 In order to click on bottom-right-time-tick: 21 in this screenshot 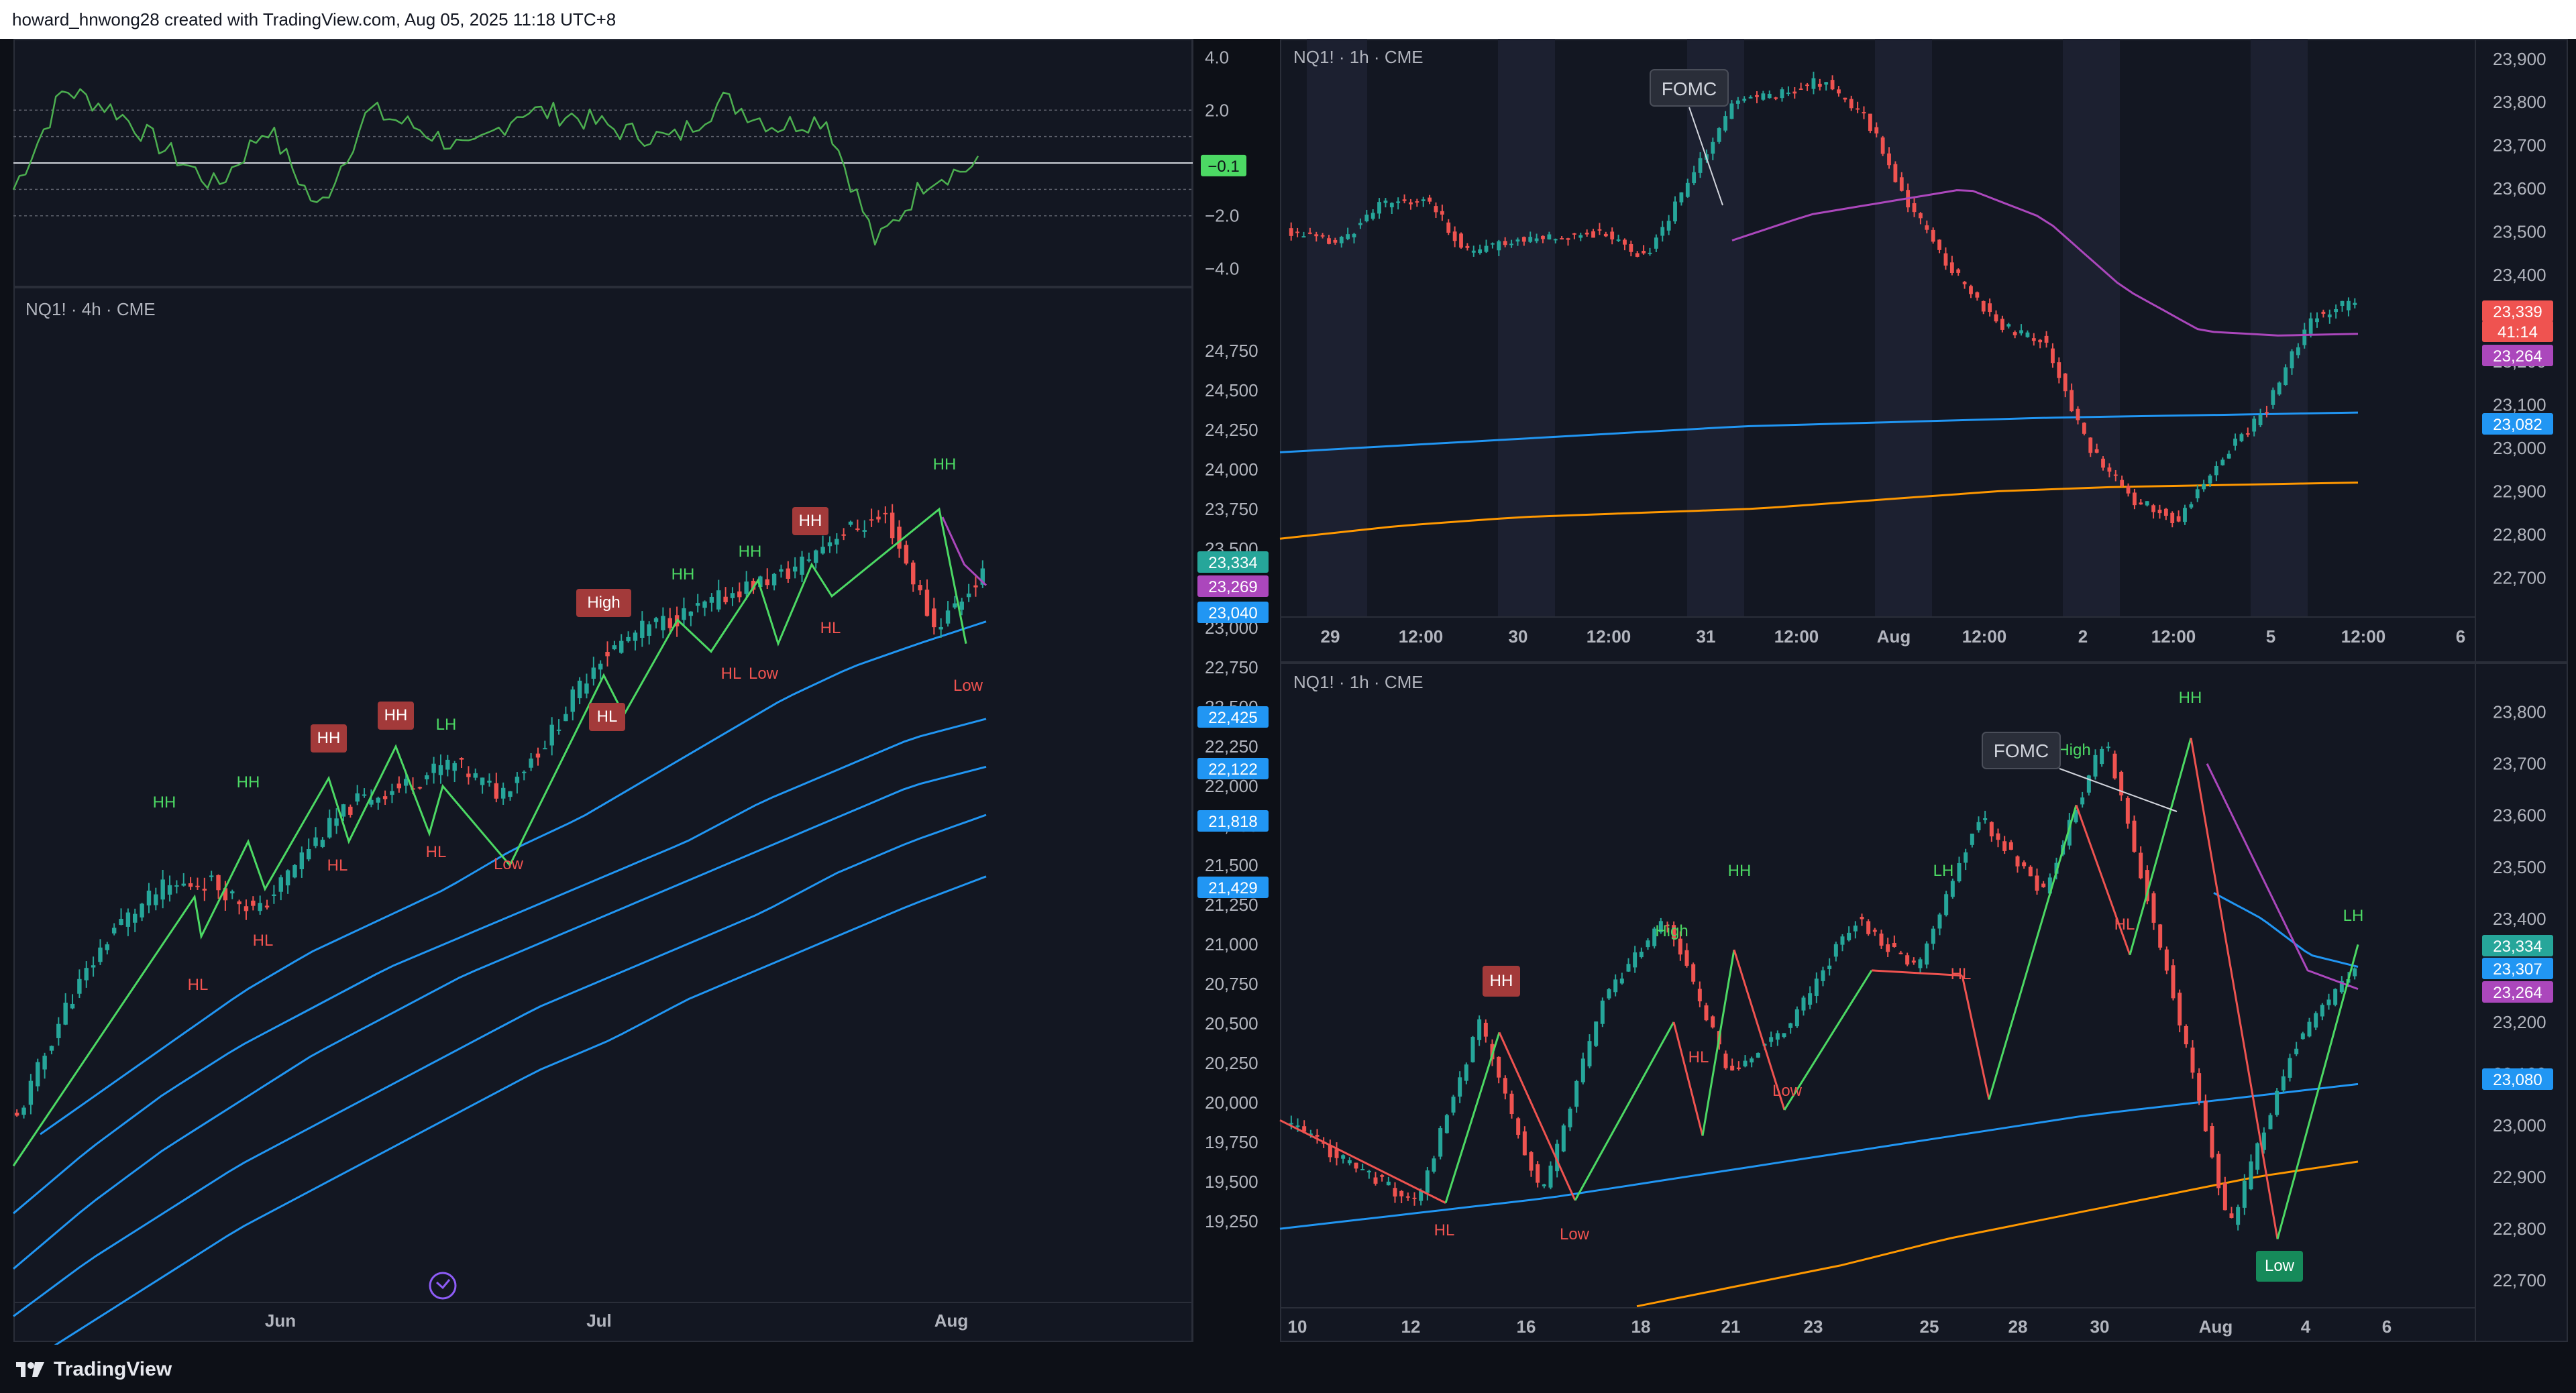, I will do `click(1731, 1327)`.